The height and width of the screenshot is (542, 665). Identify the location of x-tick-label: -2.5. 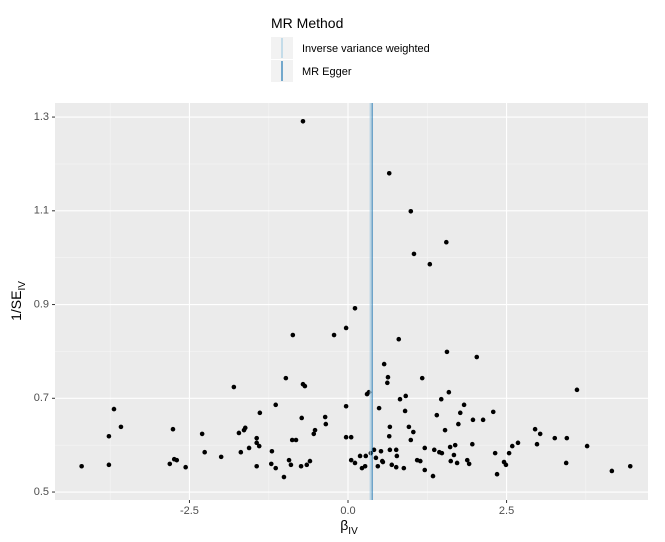
(189, 511).